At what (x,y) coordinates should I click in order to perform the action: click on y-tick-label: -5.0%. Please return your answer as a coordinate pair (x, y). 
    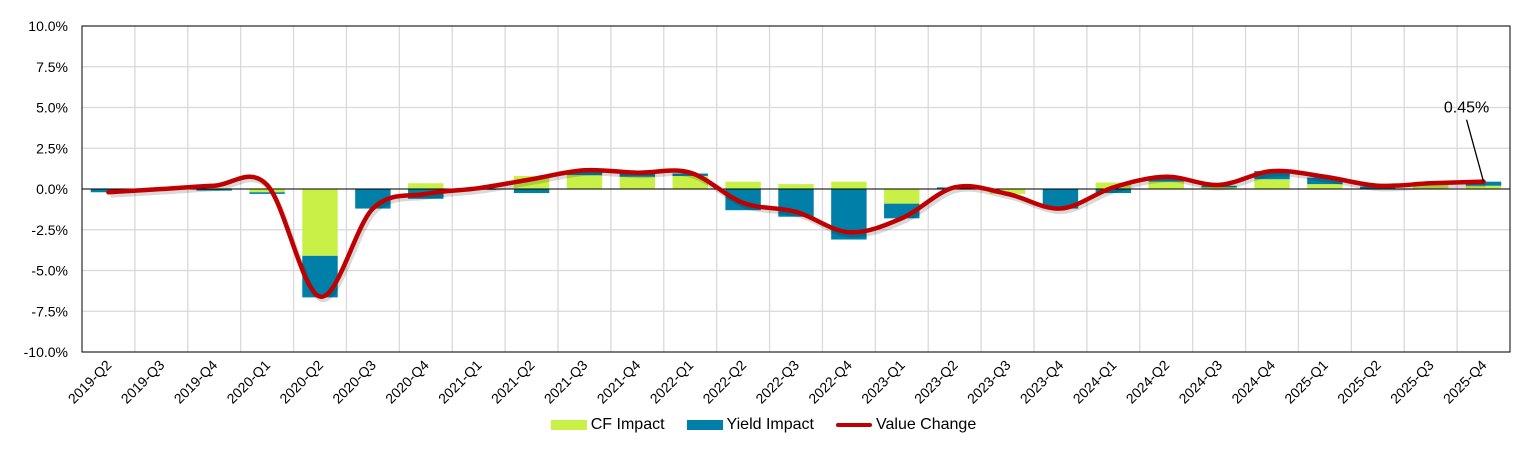
    Looking at the image, I should click on (49, 271).